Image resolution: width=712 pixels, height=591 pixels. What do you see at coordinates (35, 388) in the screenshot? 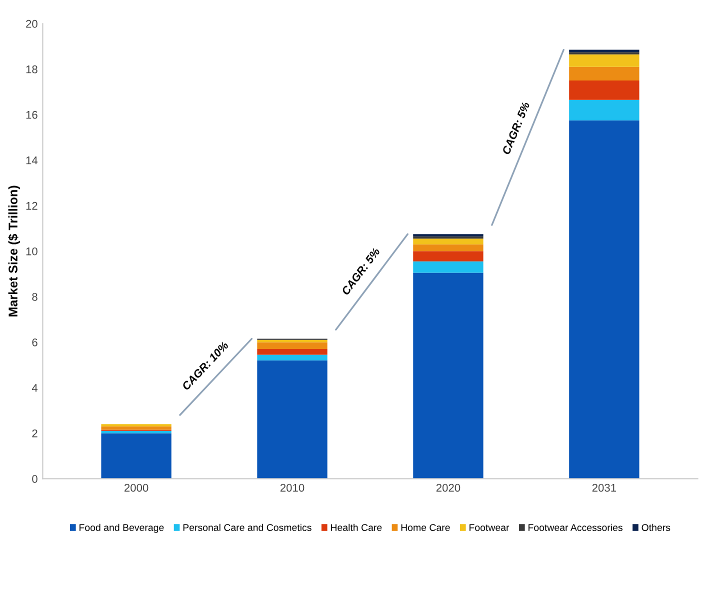
I see `y-tick-label: 4` at bounding box center [35, 388].